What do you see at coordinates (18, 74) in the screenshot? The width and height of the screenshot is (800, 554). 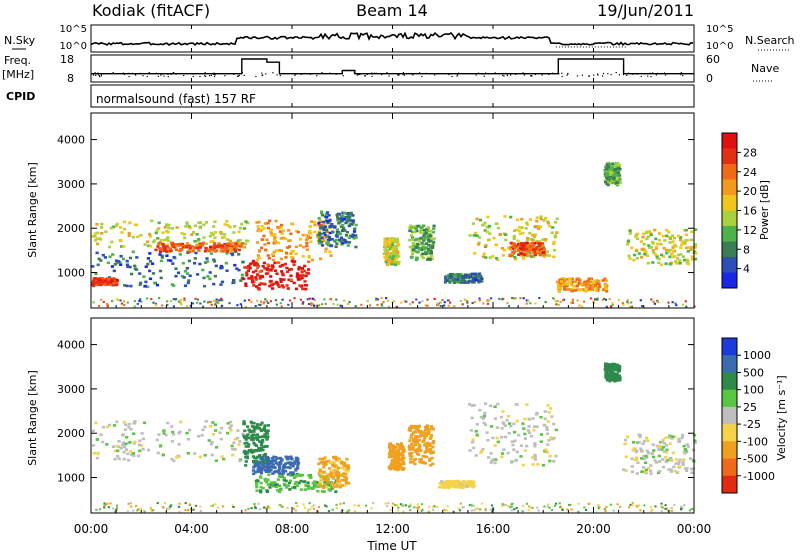 I see `freq-unit: [MHz]` at bounding box center [18, 74].